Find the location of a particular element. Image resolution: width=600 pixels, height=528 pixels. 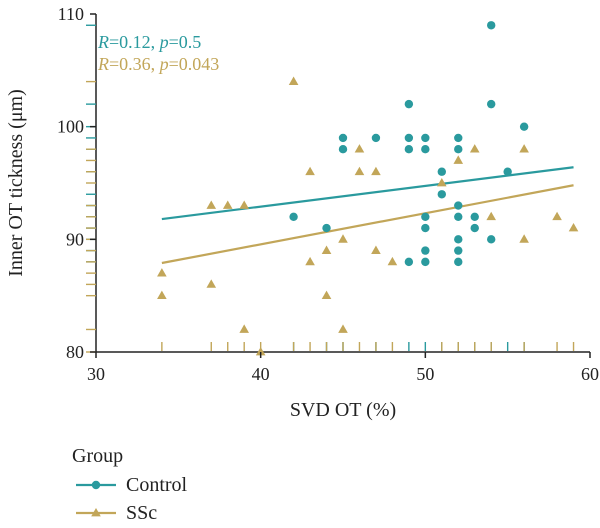

control-stat-p-label: p is located at coordinates (163, 42).